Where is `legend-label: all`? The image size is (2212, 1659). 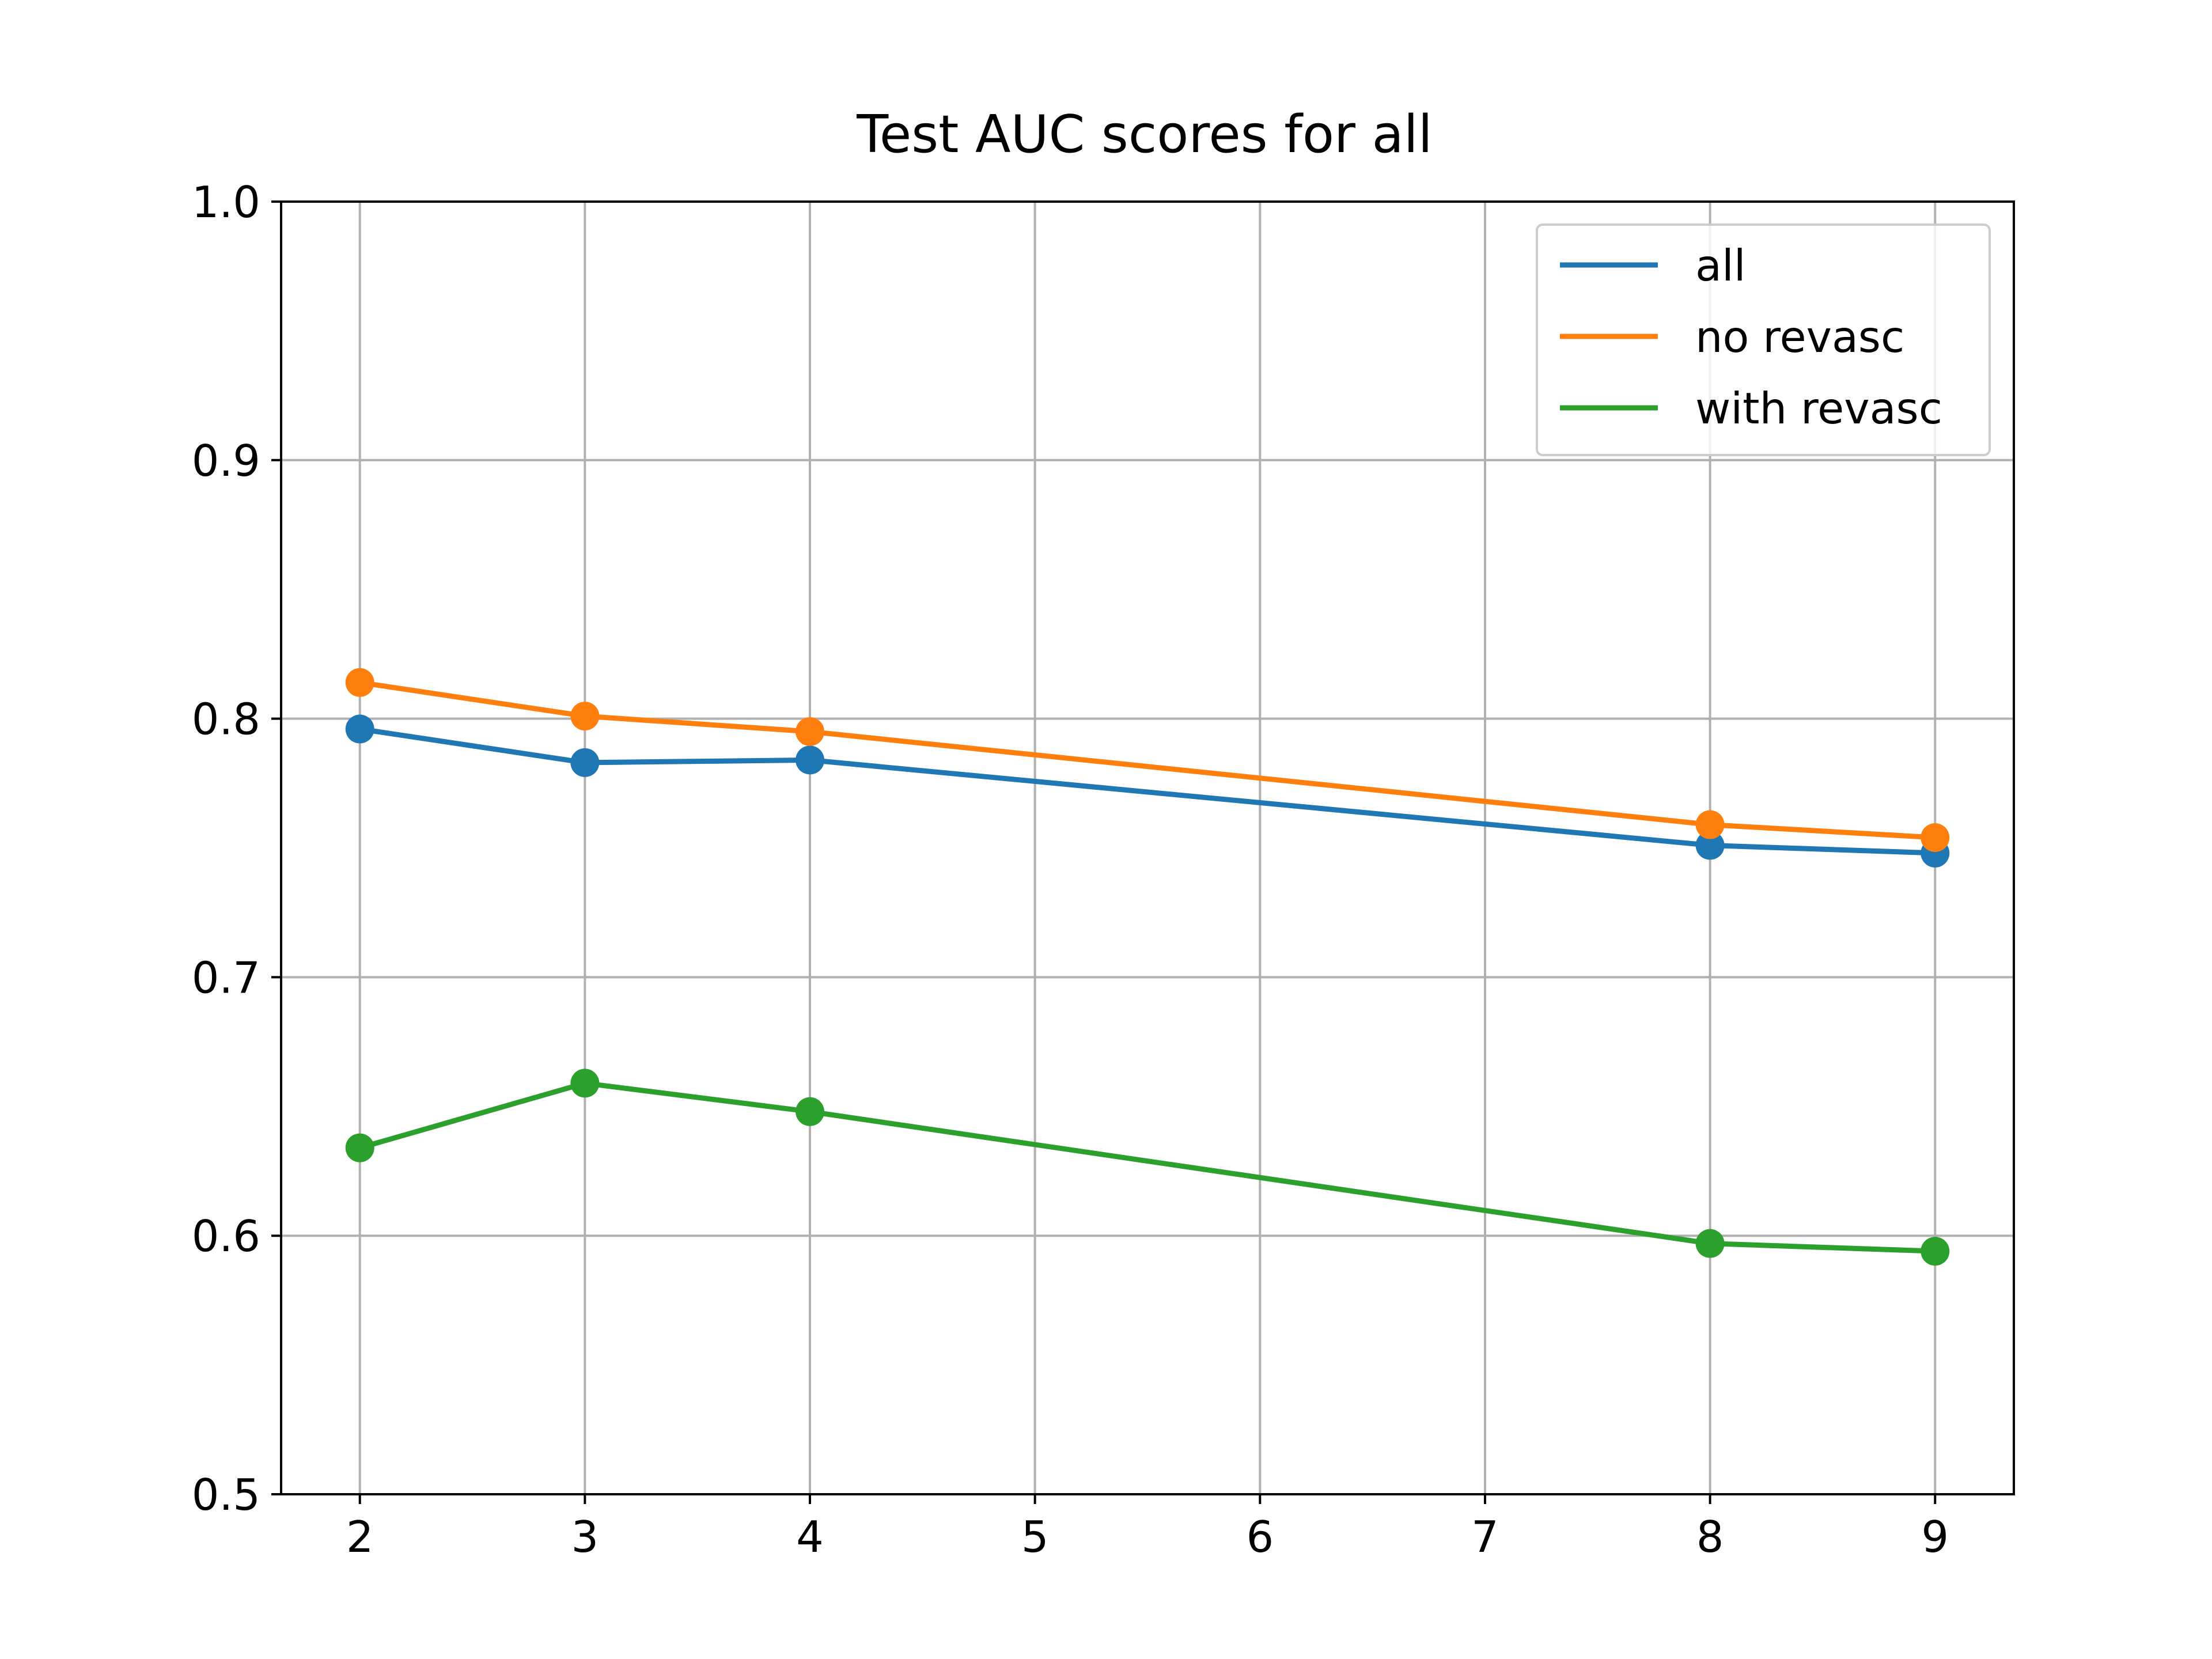 legend-label: all is located at coordinates (1720, 265).